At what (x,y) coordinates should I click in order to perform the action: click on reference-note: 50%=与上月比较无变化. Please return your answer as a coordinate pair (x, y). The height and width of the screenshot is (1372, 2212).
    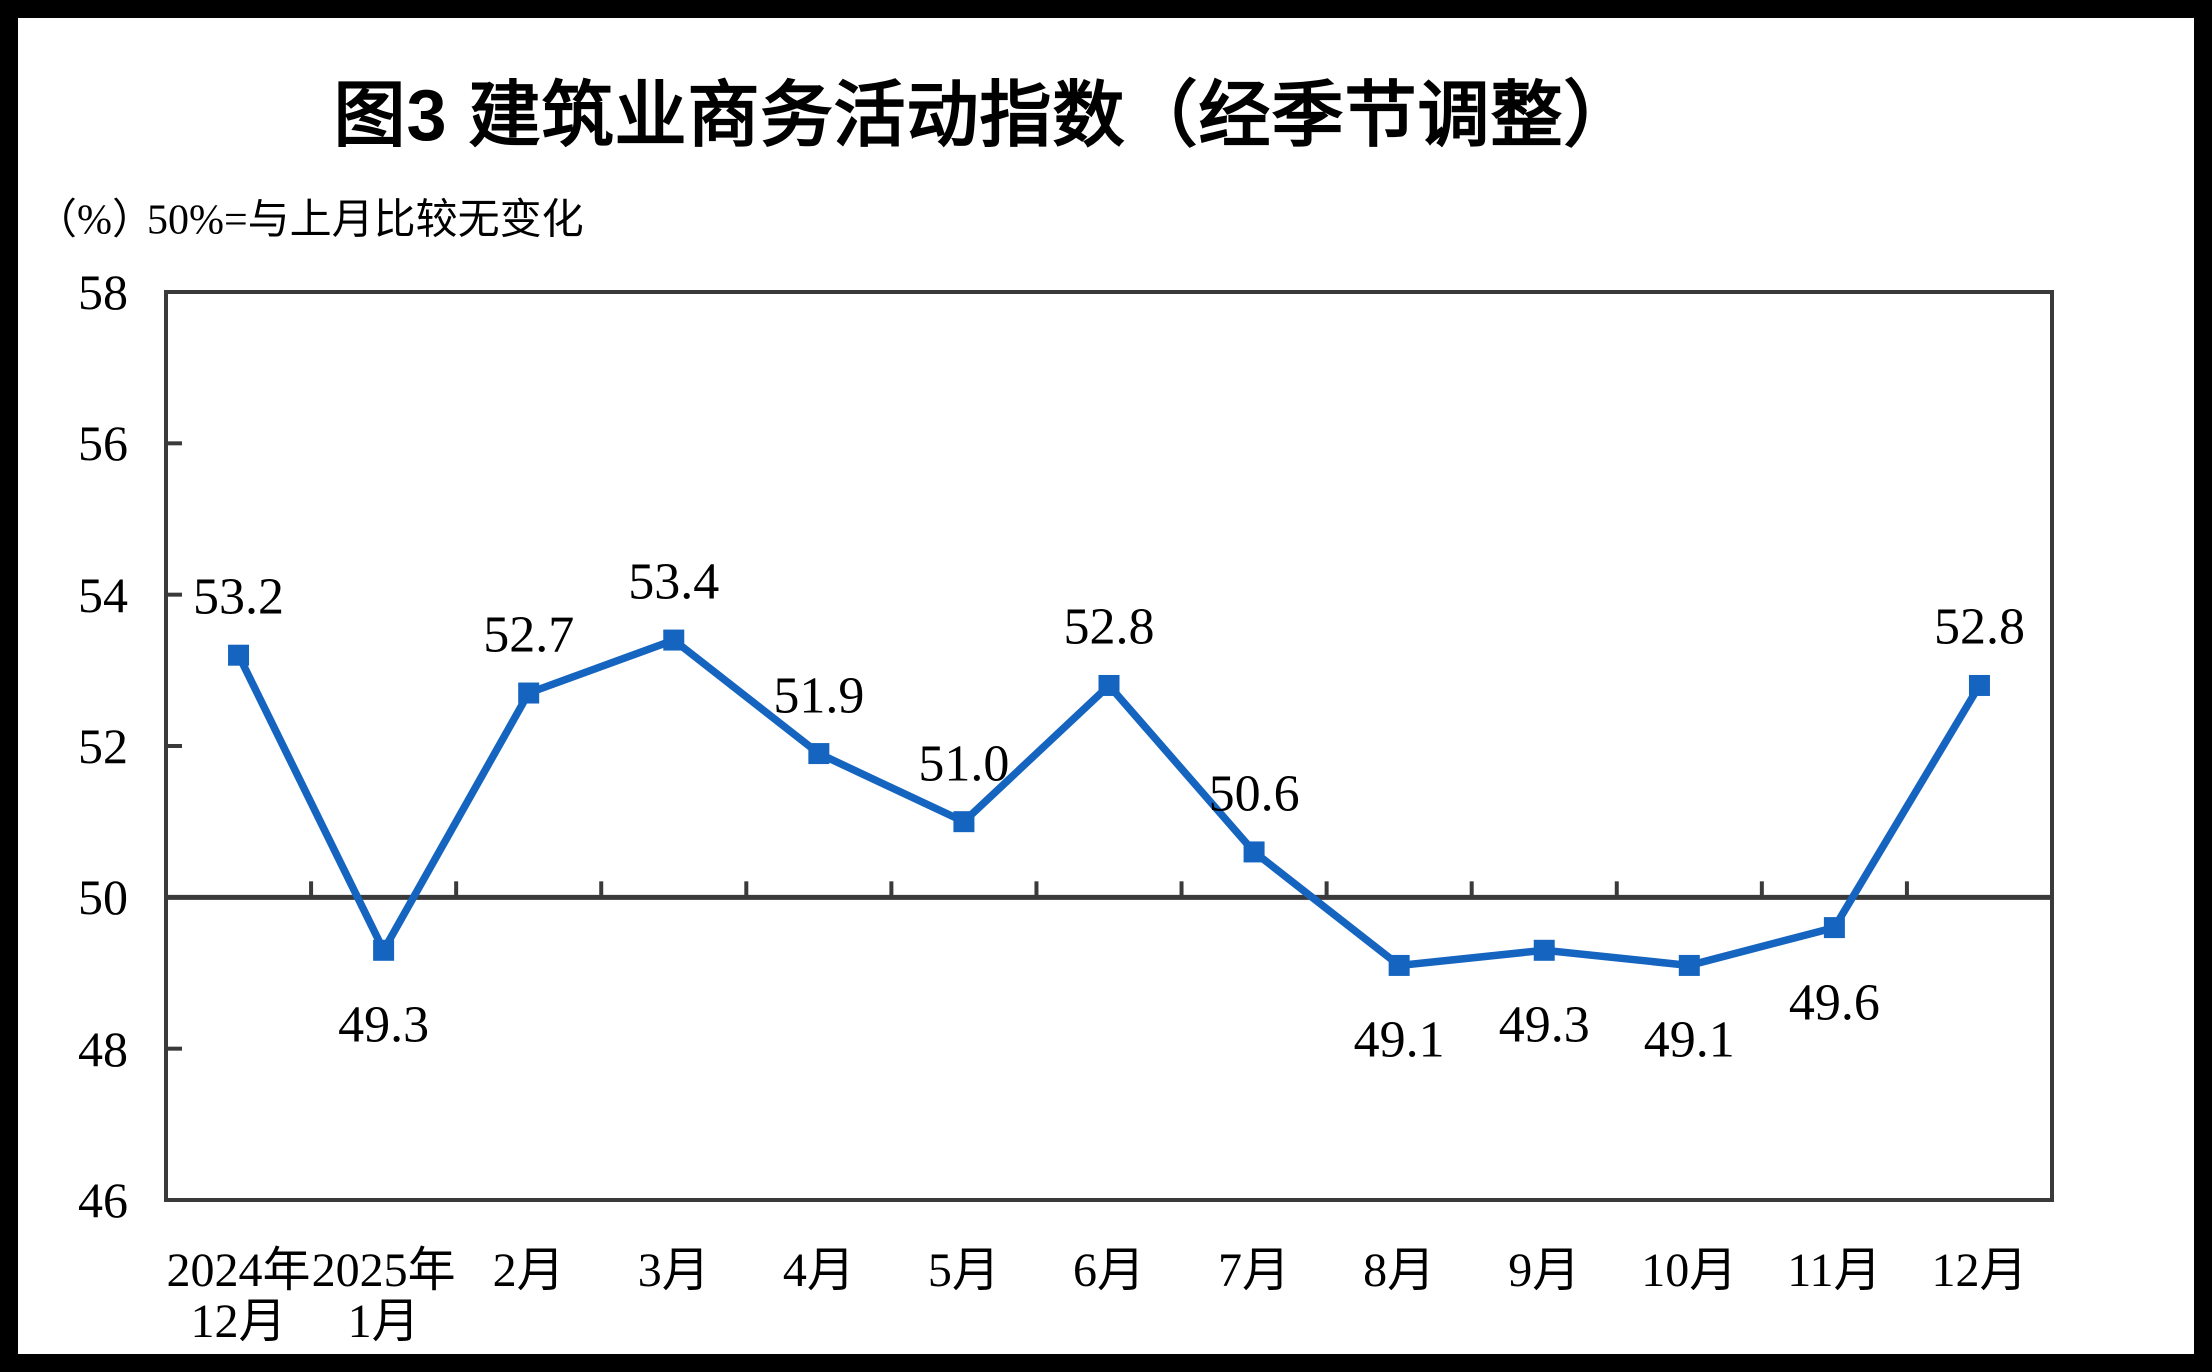
    Looking at the image, I should click on (365, 220).